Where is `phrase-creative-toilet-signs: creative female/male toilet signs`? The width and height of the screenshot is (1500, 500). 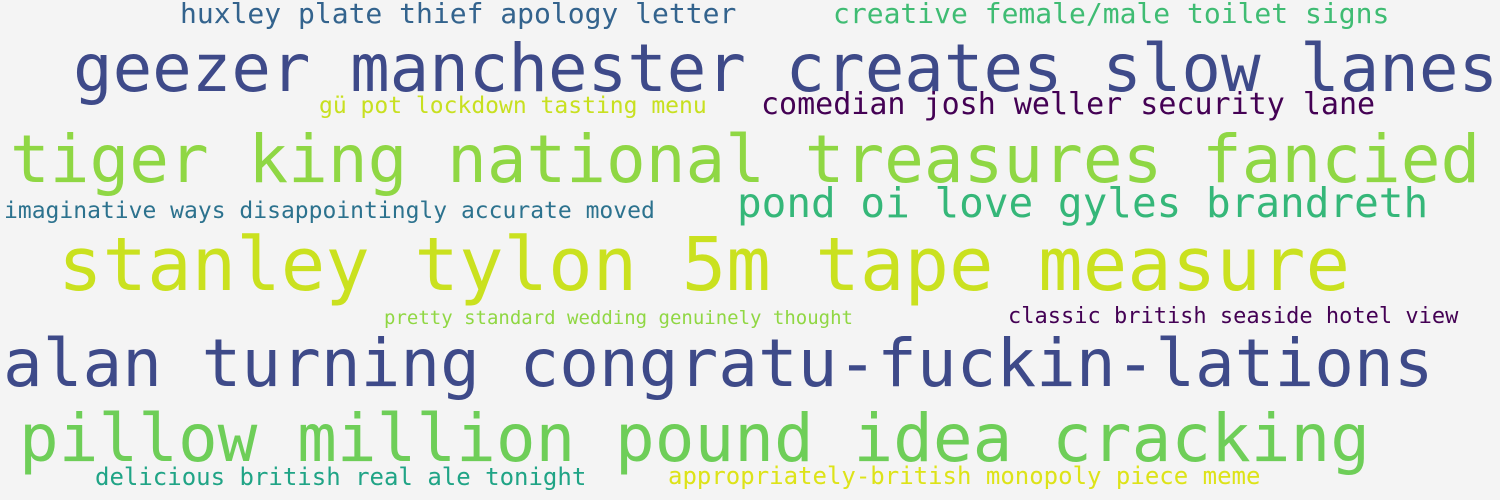 phrase-creative-toilet-signs: creative female/male toilet signs is located at coordinates (1111, 15).